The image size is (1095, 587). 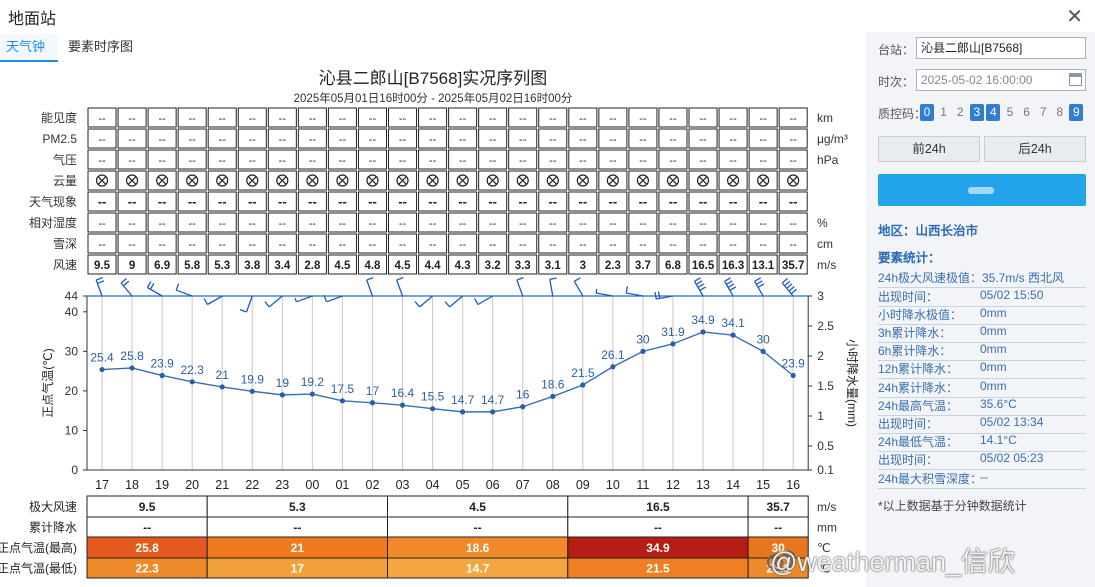 What do you see at coordinates (553, 485) in the screenshot?
I see `x-tick-label: 08` at bounding box center [553, 485].